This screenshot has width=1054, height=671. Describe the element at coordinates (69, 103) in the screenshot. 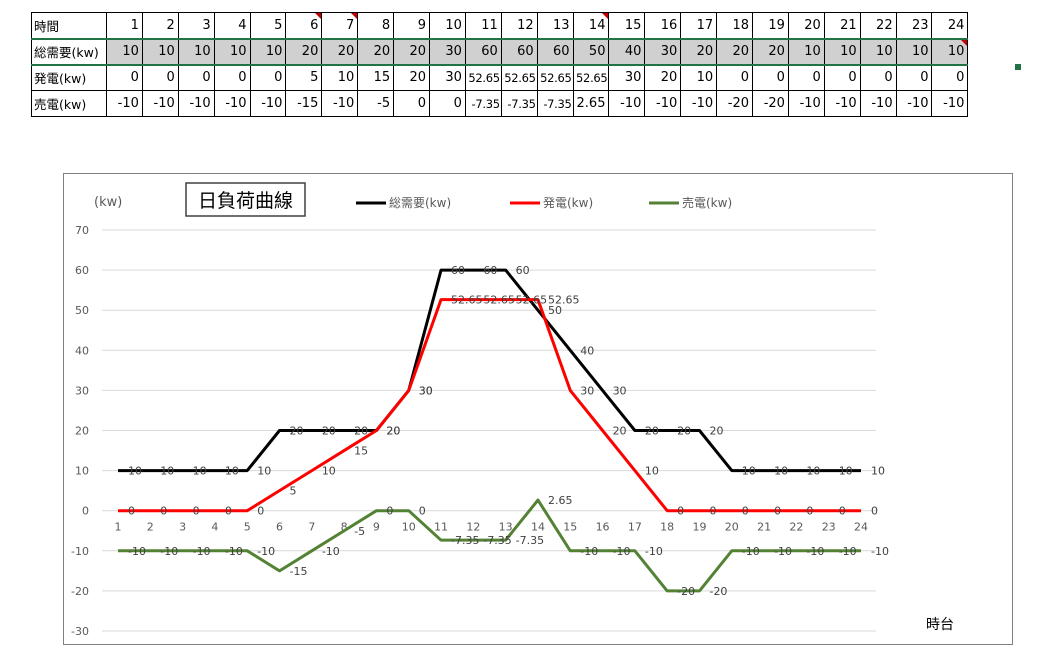

I see `row-label-cell: 売電(kw)` at that location.